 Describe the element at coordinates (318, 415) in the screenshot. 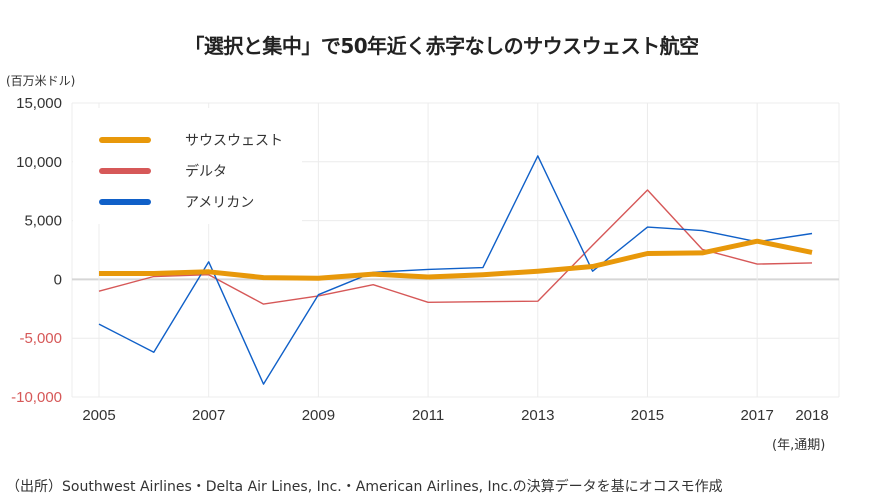

I see `x-tick-label: 2009` at that location.